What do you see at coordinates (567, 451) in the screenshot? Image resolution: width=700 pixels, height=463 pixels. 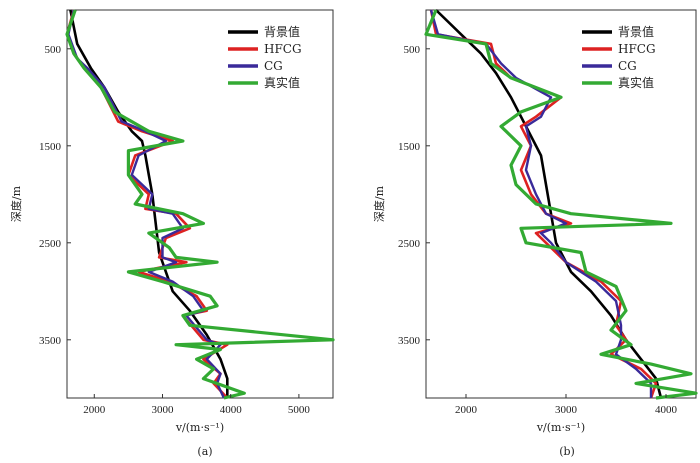 I see `panel-label: (b)` at bounding box center [567, 451].